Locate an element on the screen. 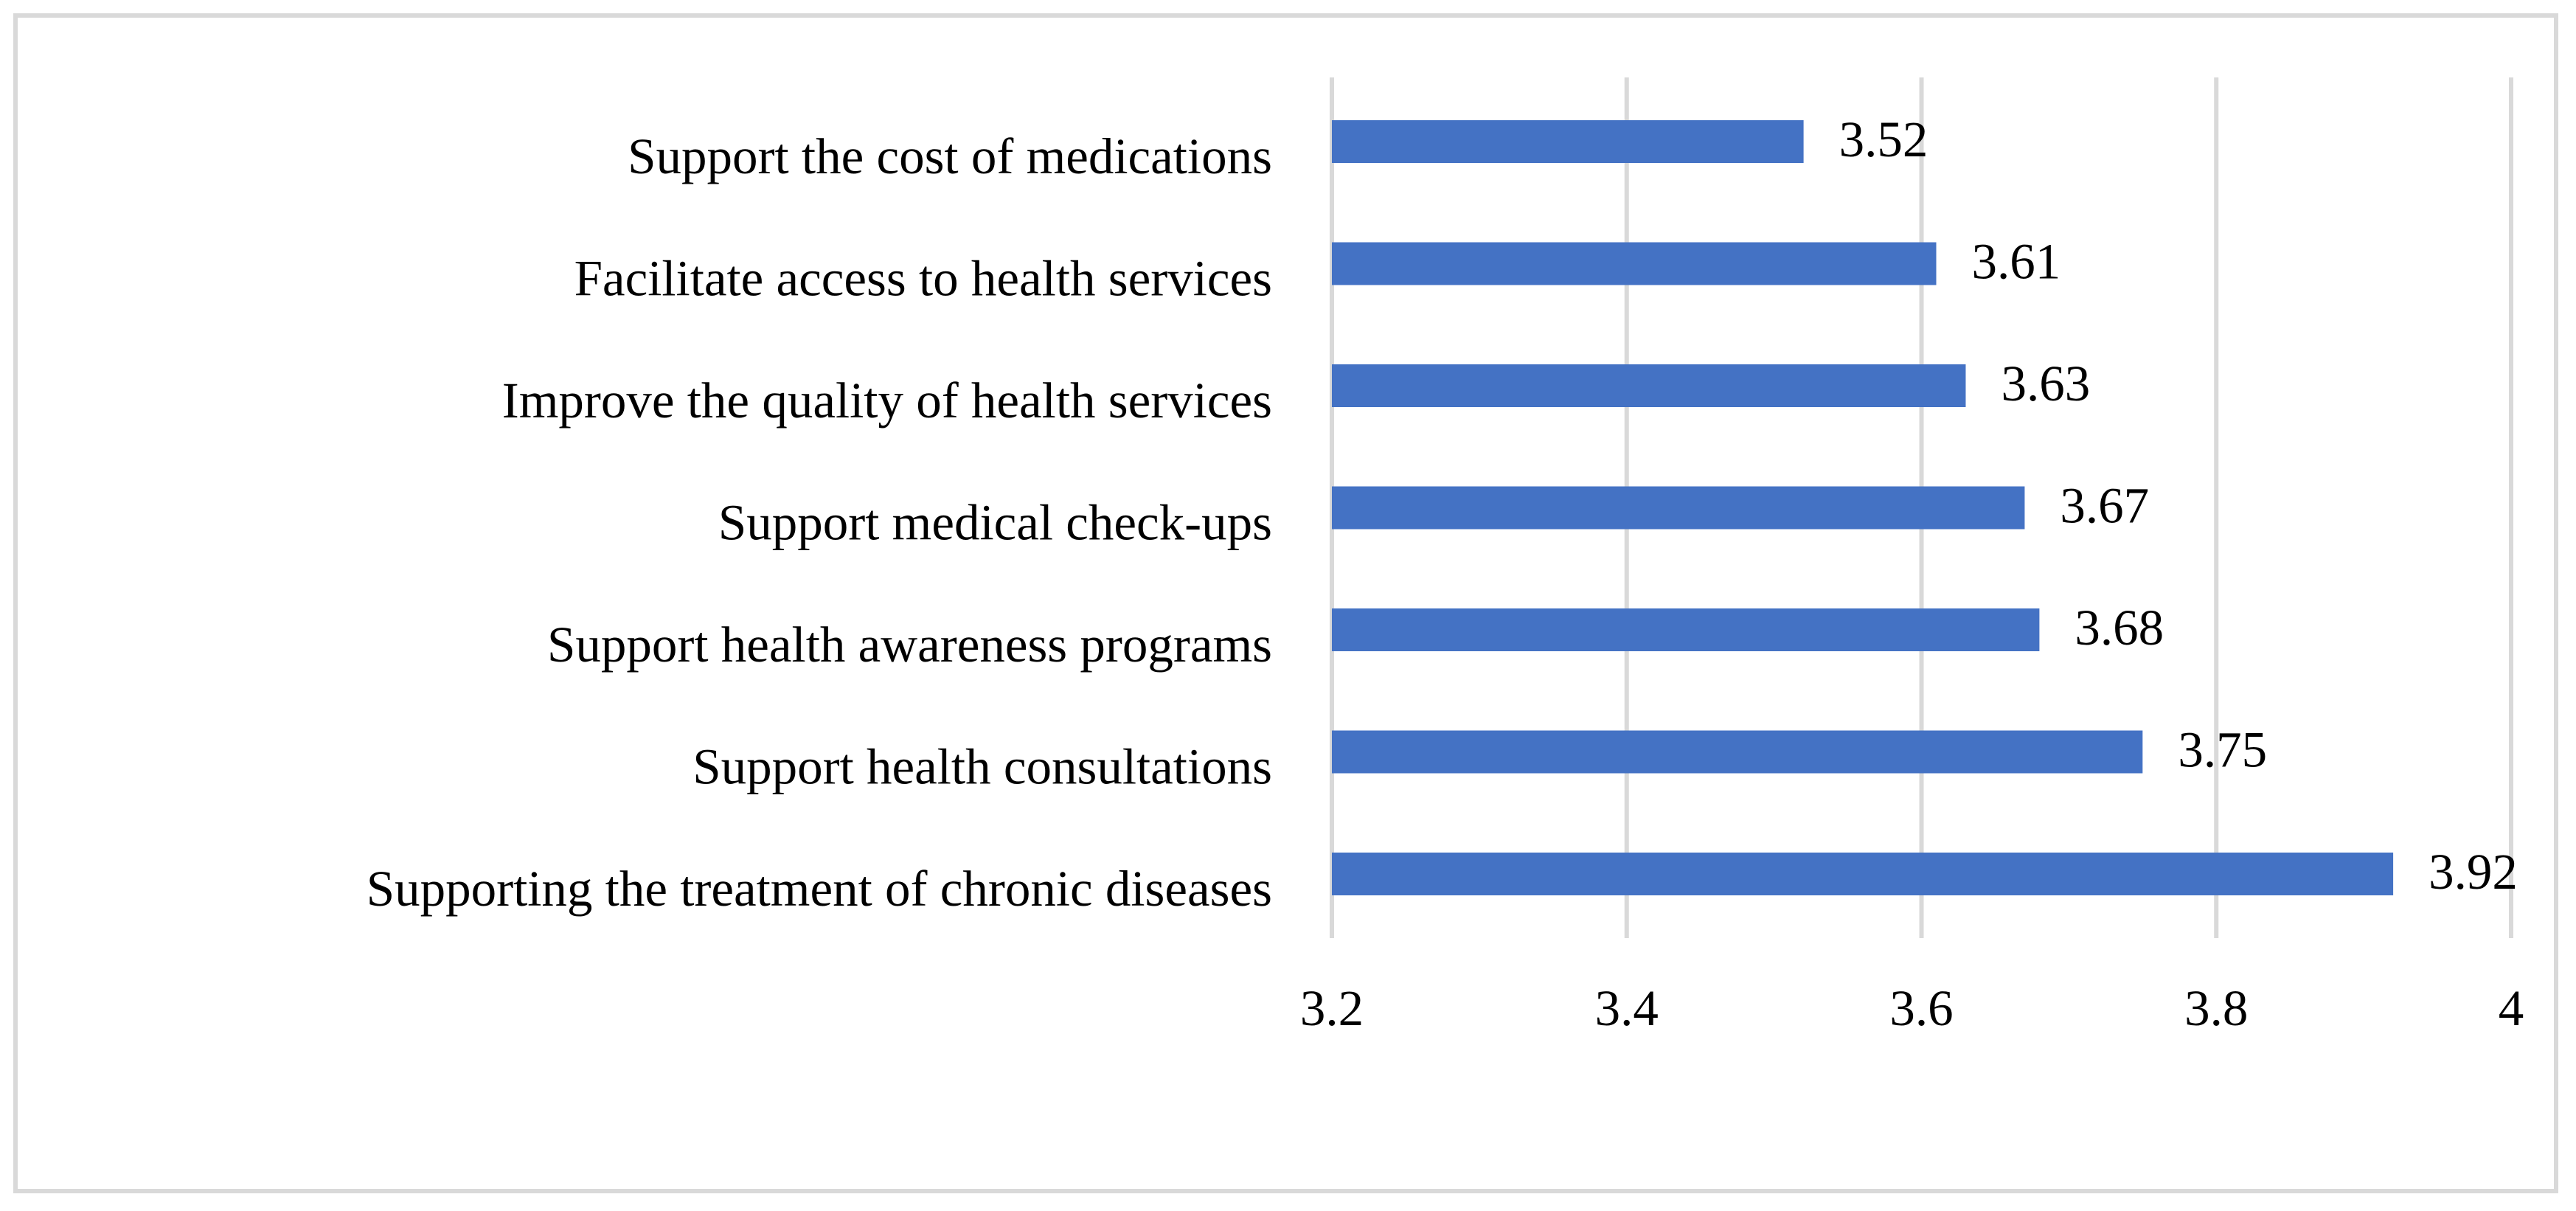  x-tick-label: 4 is located at coordinates (2511, 1008).